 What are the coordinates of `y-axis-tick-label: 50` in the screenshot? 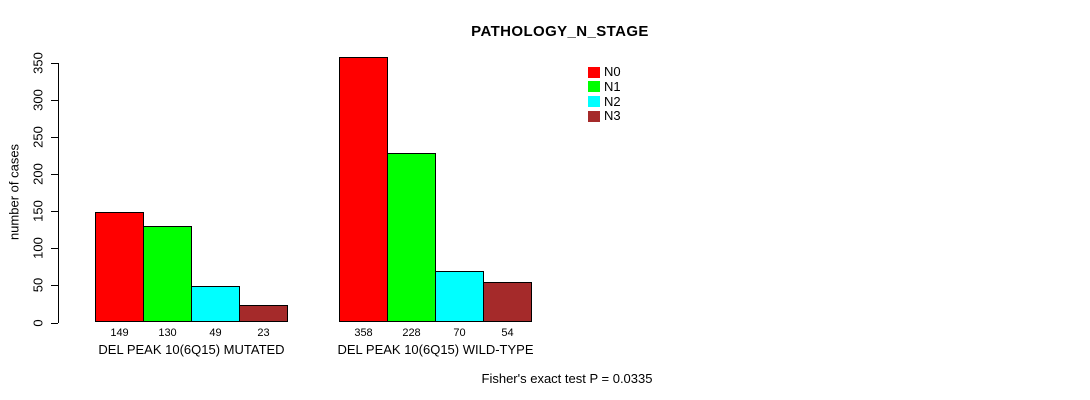 It's located at (38, 285).